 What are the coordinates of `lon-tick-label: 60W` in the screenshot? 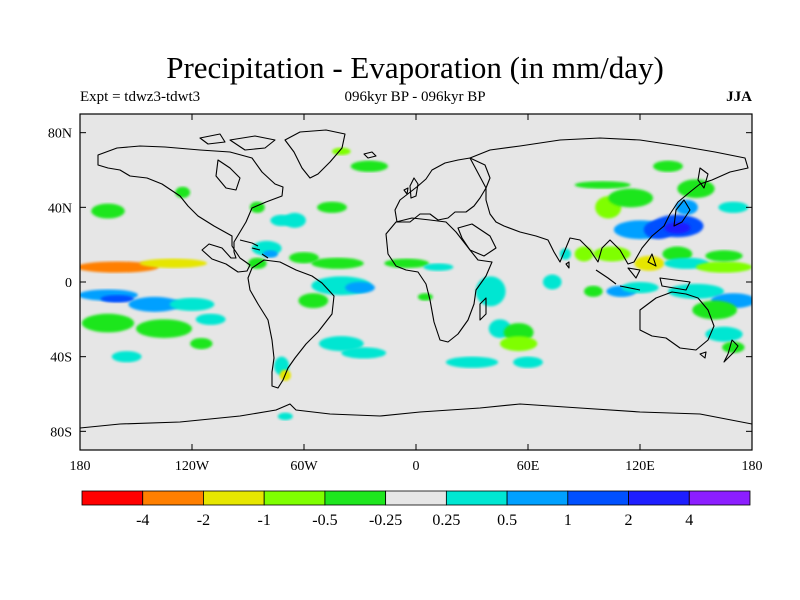 It's located at (304, 466).